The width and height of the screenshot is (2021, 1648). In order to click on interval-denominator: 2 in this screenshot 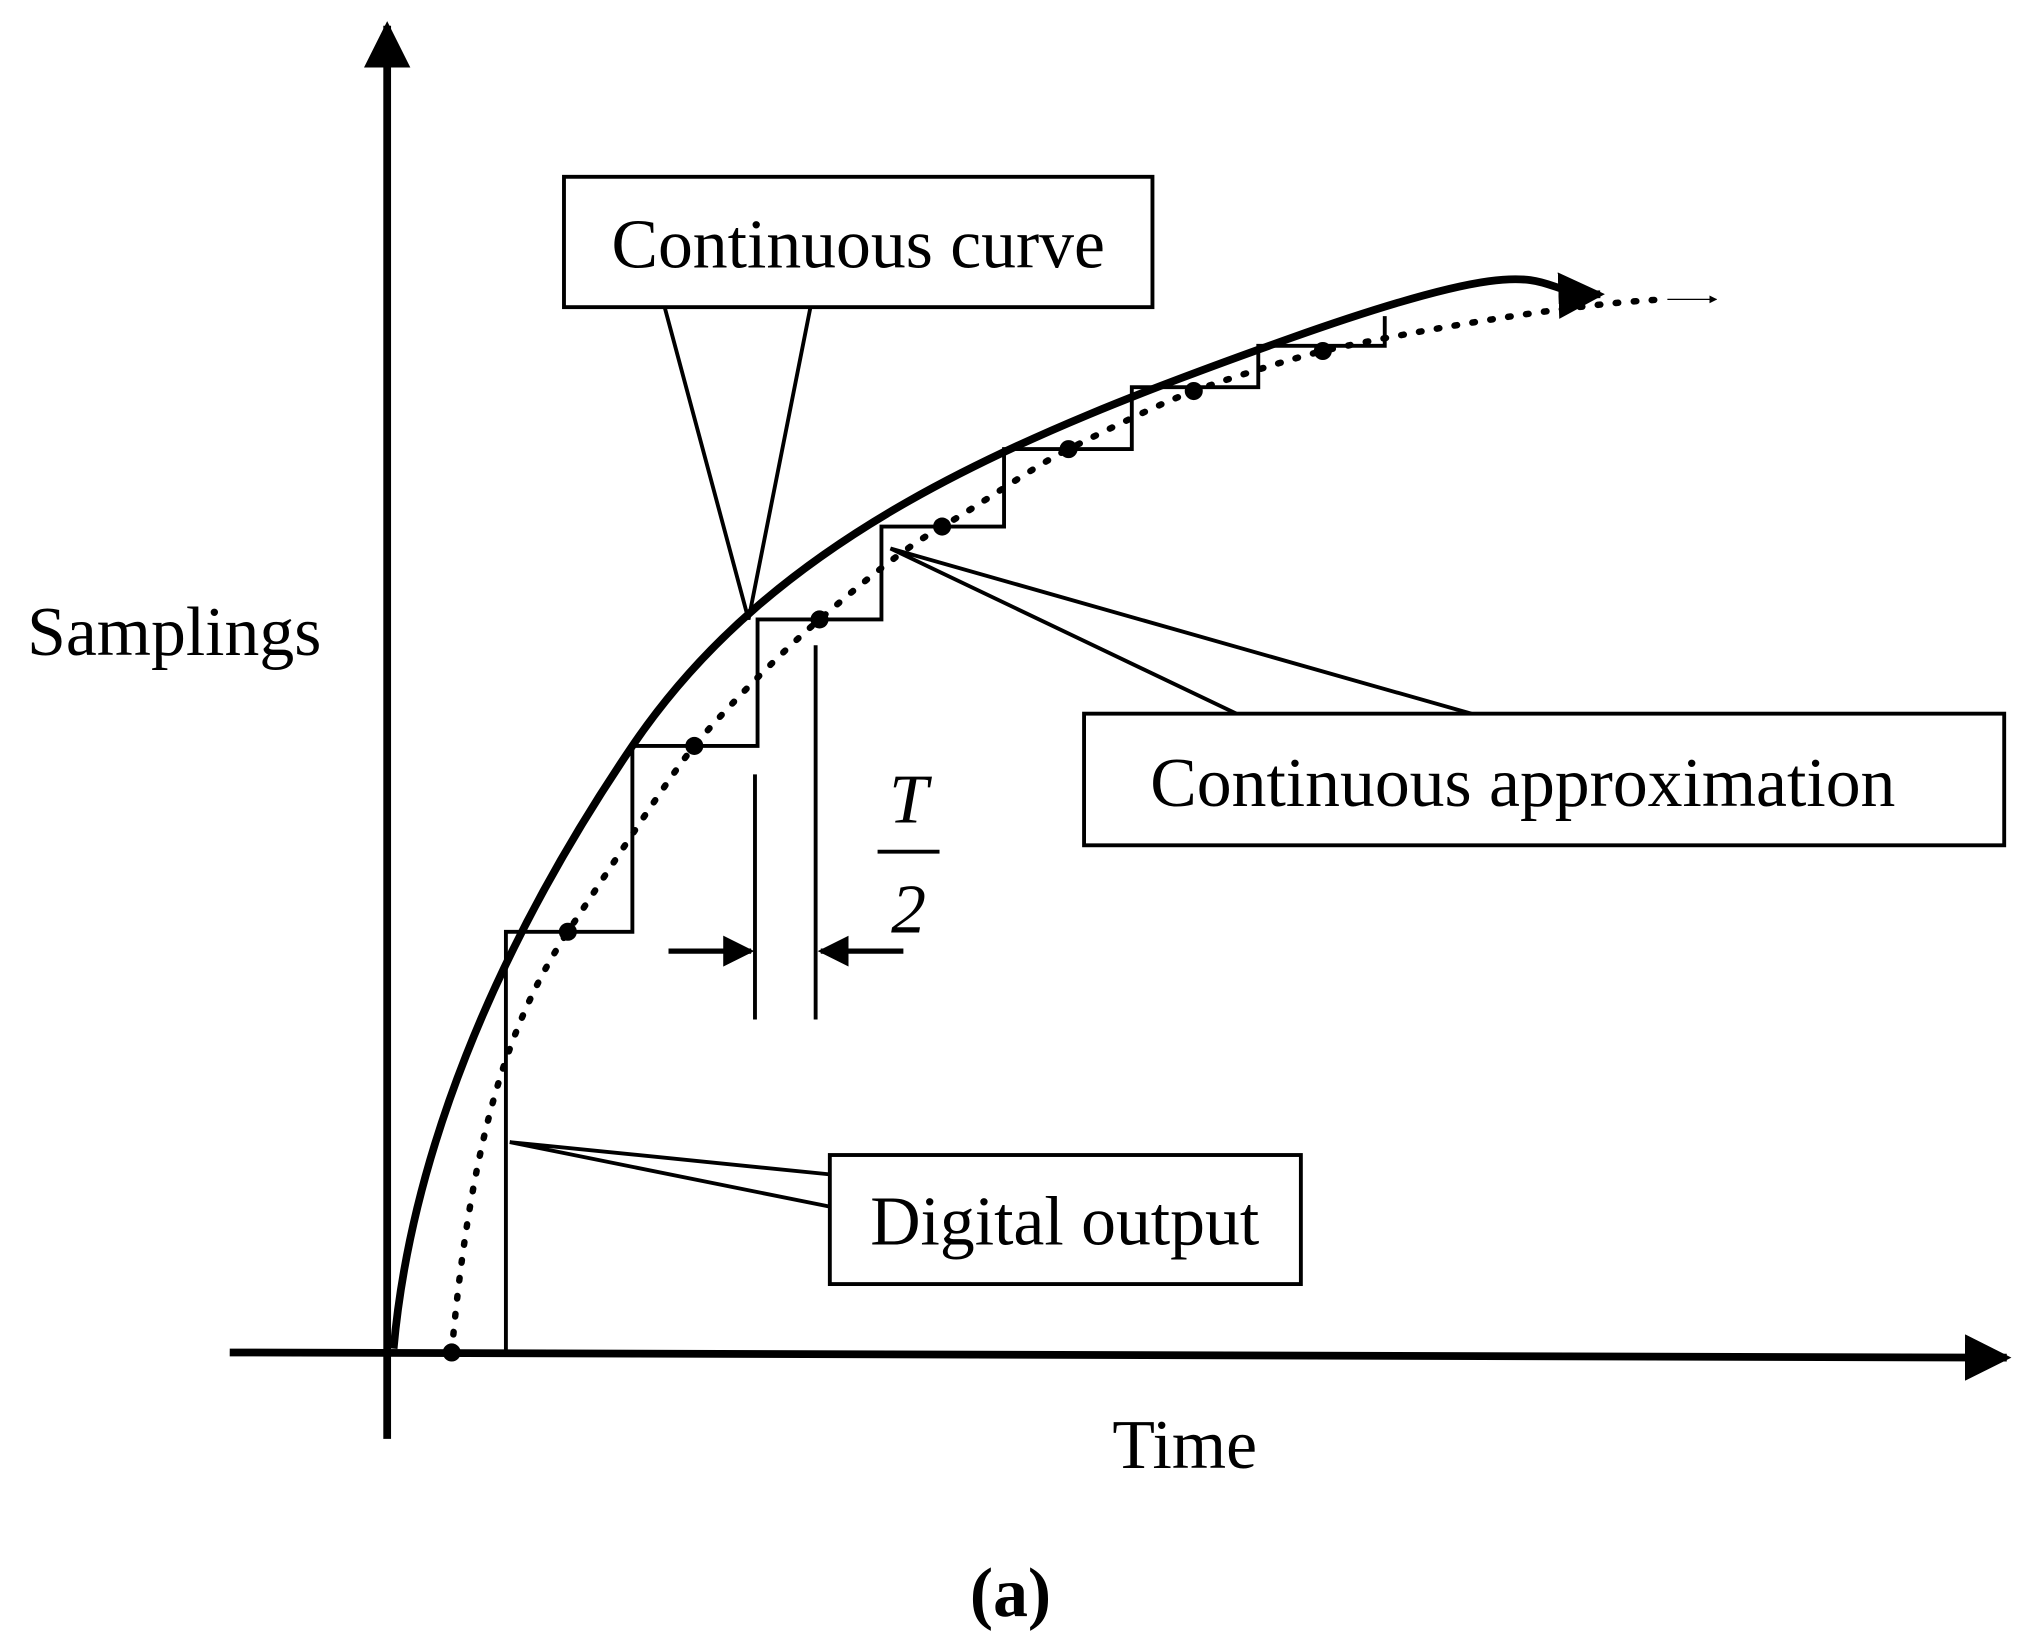, I will do `click(908, 909)`.